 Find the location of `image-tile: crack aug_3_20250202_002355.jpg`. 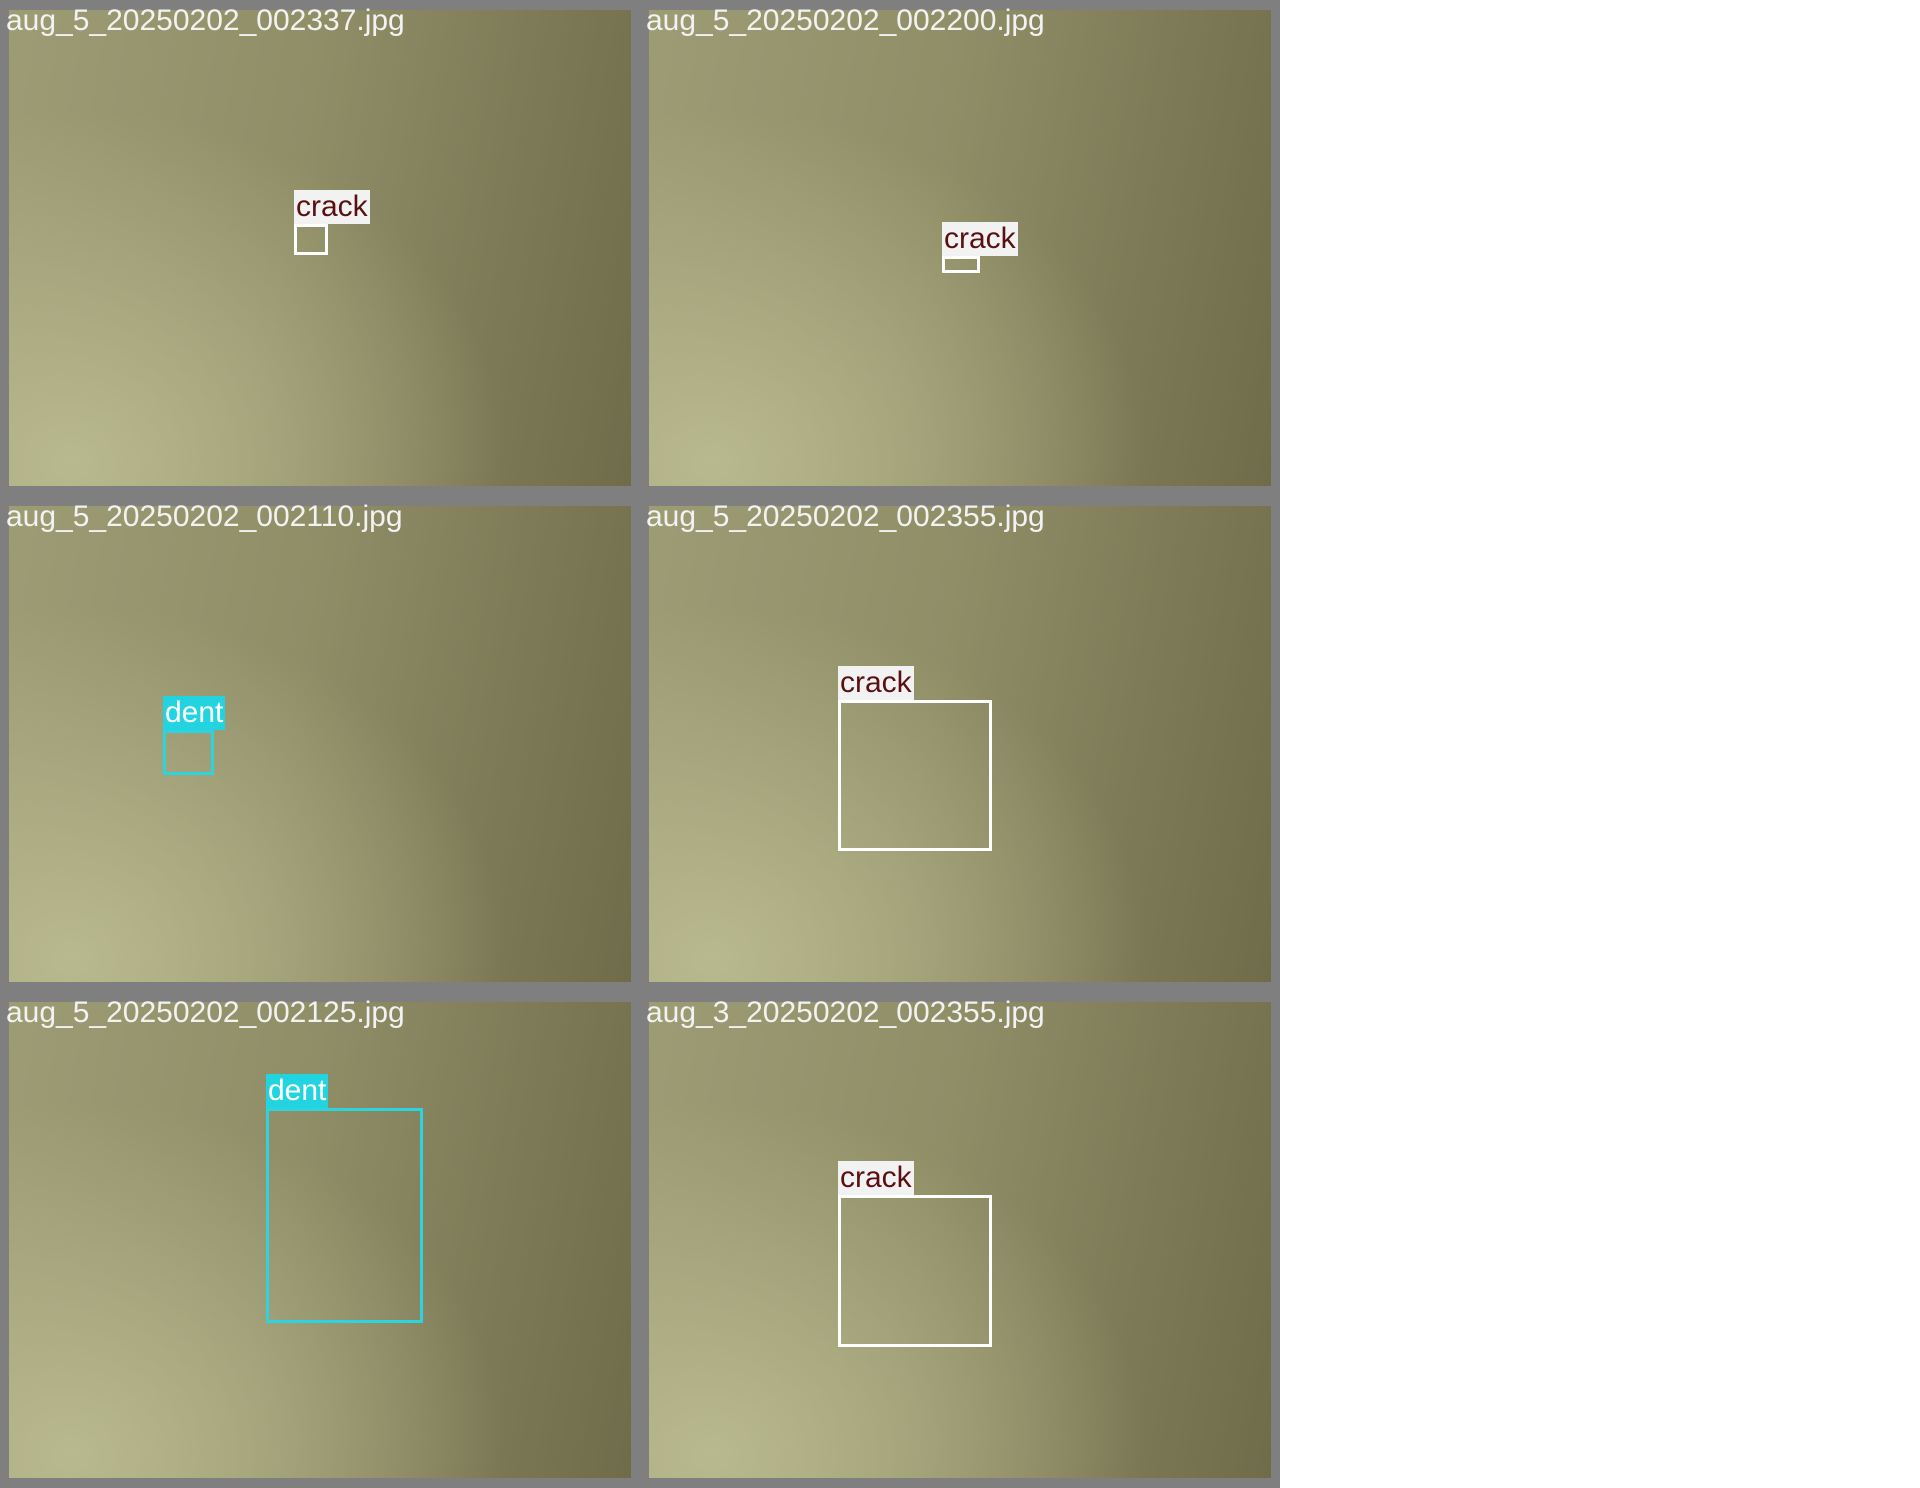

image-tile: crack aug_3_20250202_002355.jpg is located at coordinates (960, 1240).